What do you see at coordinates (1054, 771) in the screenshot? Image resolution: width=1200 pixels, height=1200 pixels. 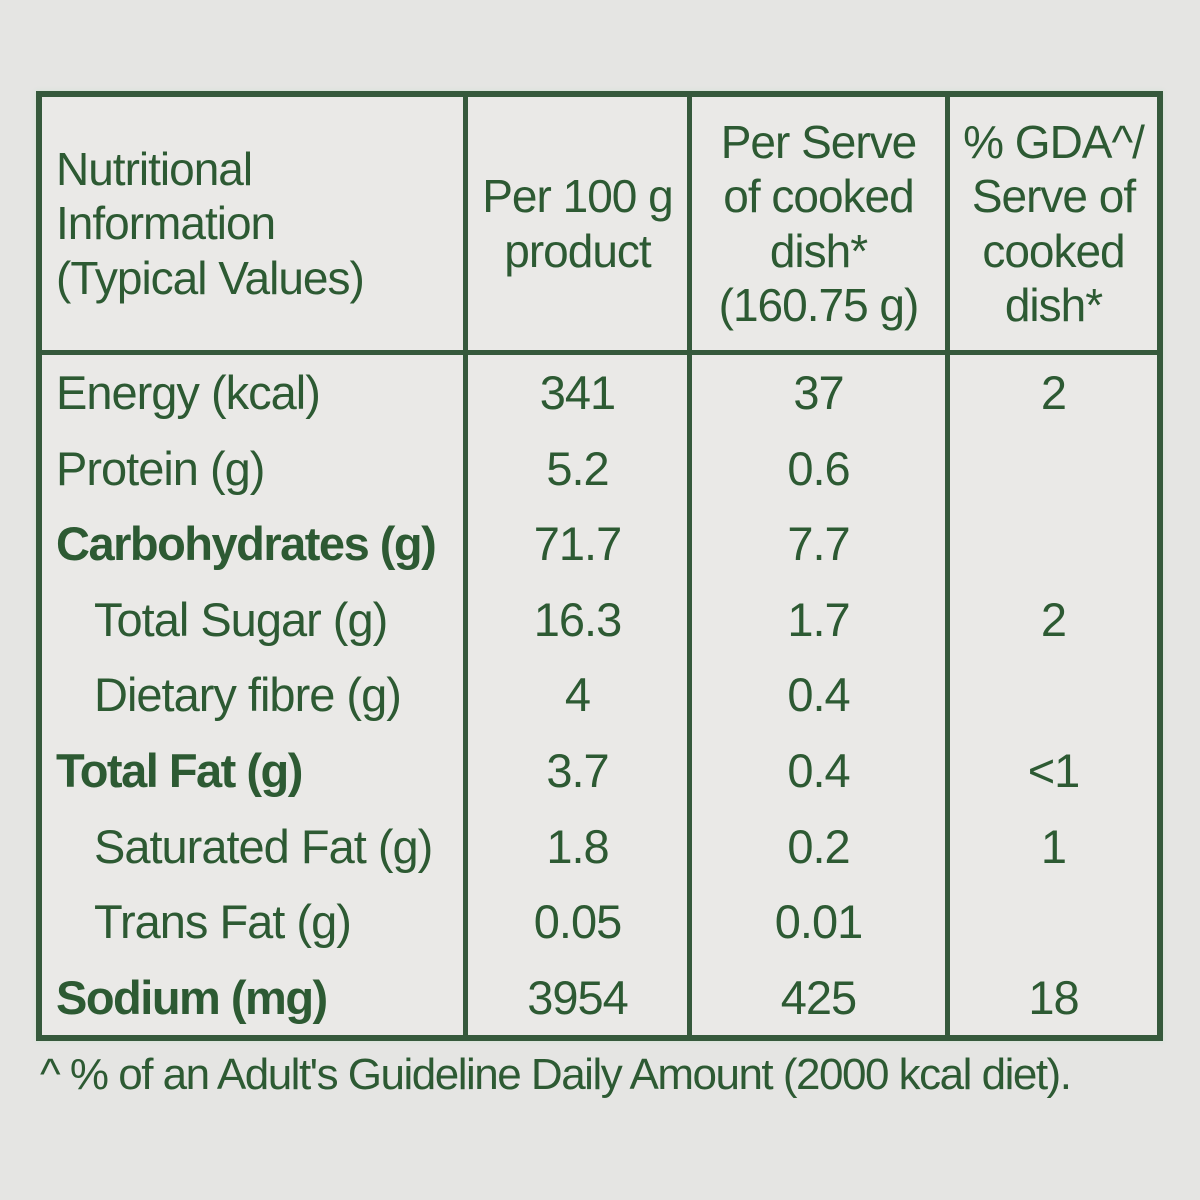 I see `value-gda-percent: <1` at bounding box center [1054, 771].